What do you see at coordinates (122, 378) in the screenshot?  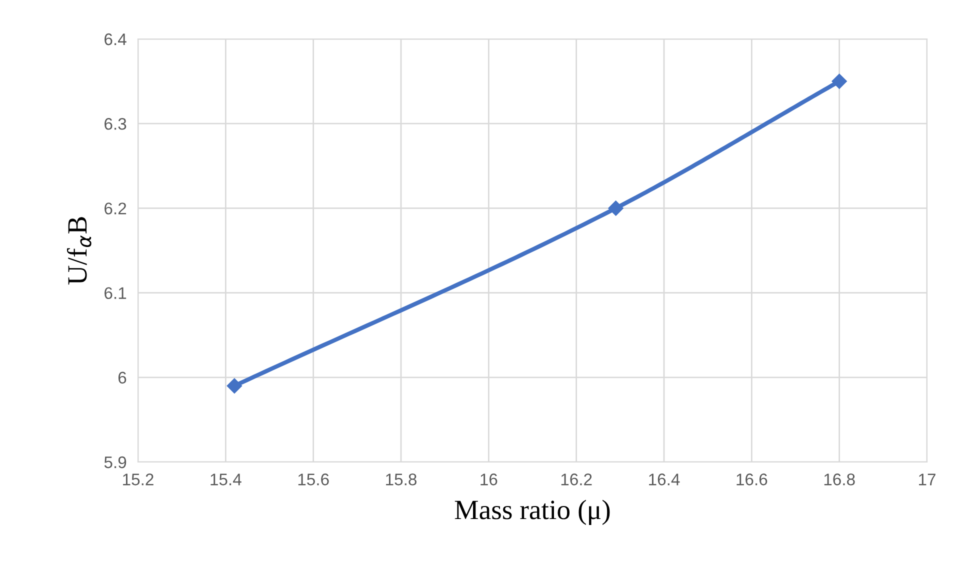 I see `y-tick-label: 6` at bounding box center [122, 378].